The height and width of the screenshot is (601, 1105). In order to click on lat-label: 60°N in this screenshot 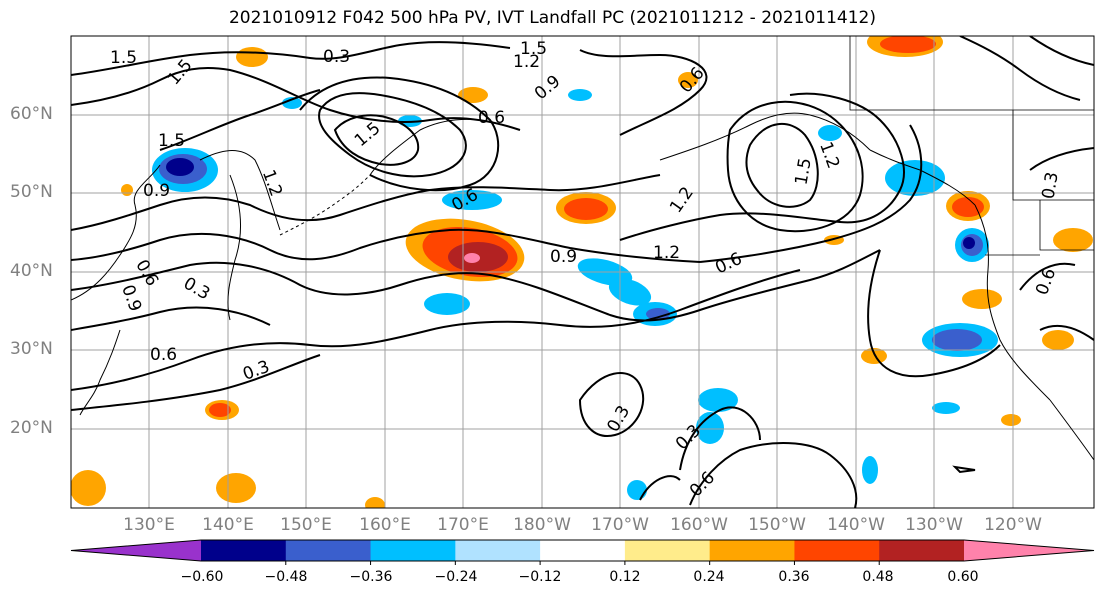, I will do `click(31, 114)`.